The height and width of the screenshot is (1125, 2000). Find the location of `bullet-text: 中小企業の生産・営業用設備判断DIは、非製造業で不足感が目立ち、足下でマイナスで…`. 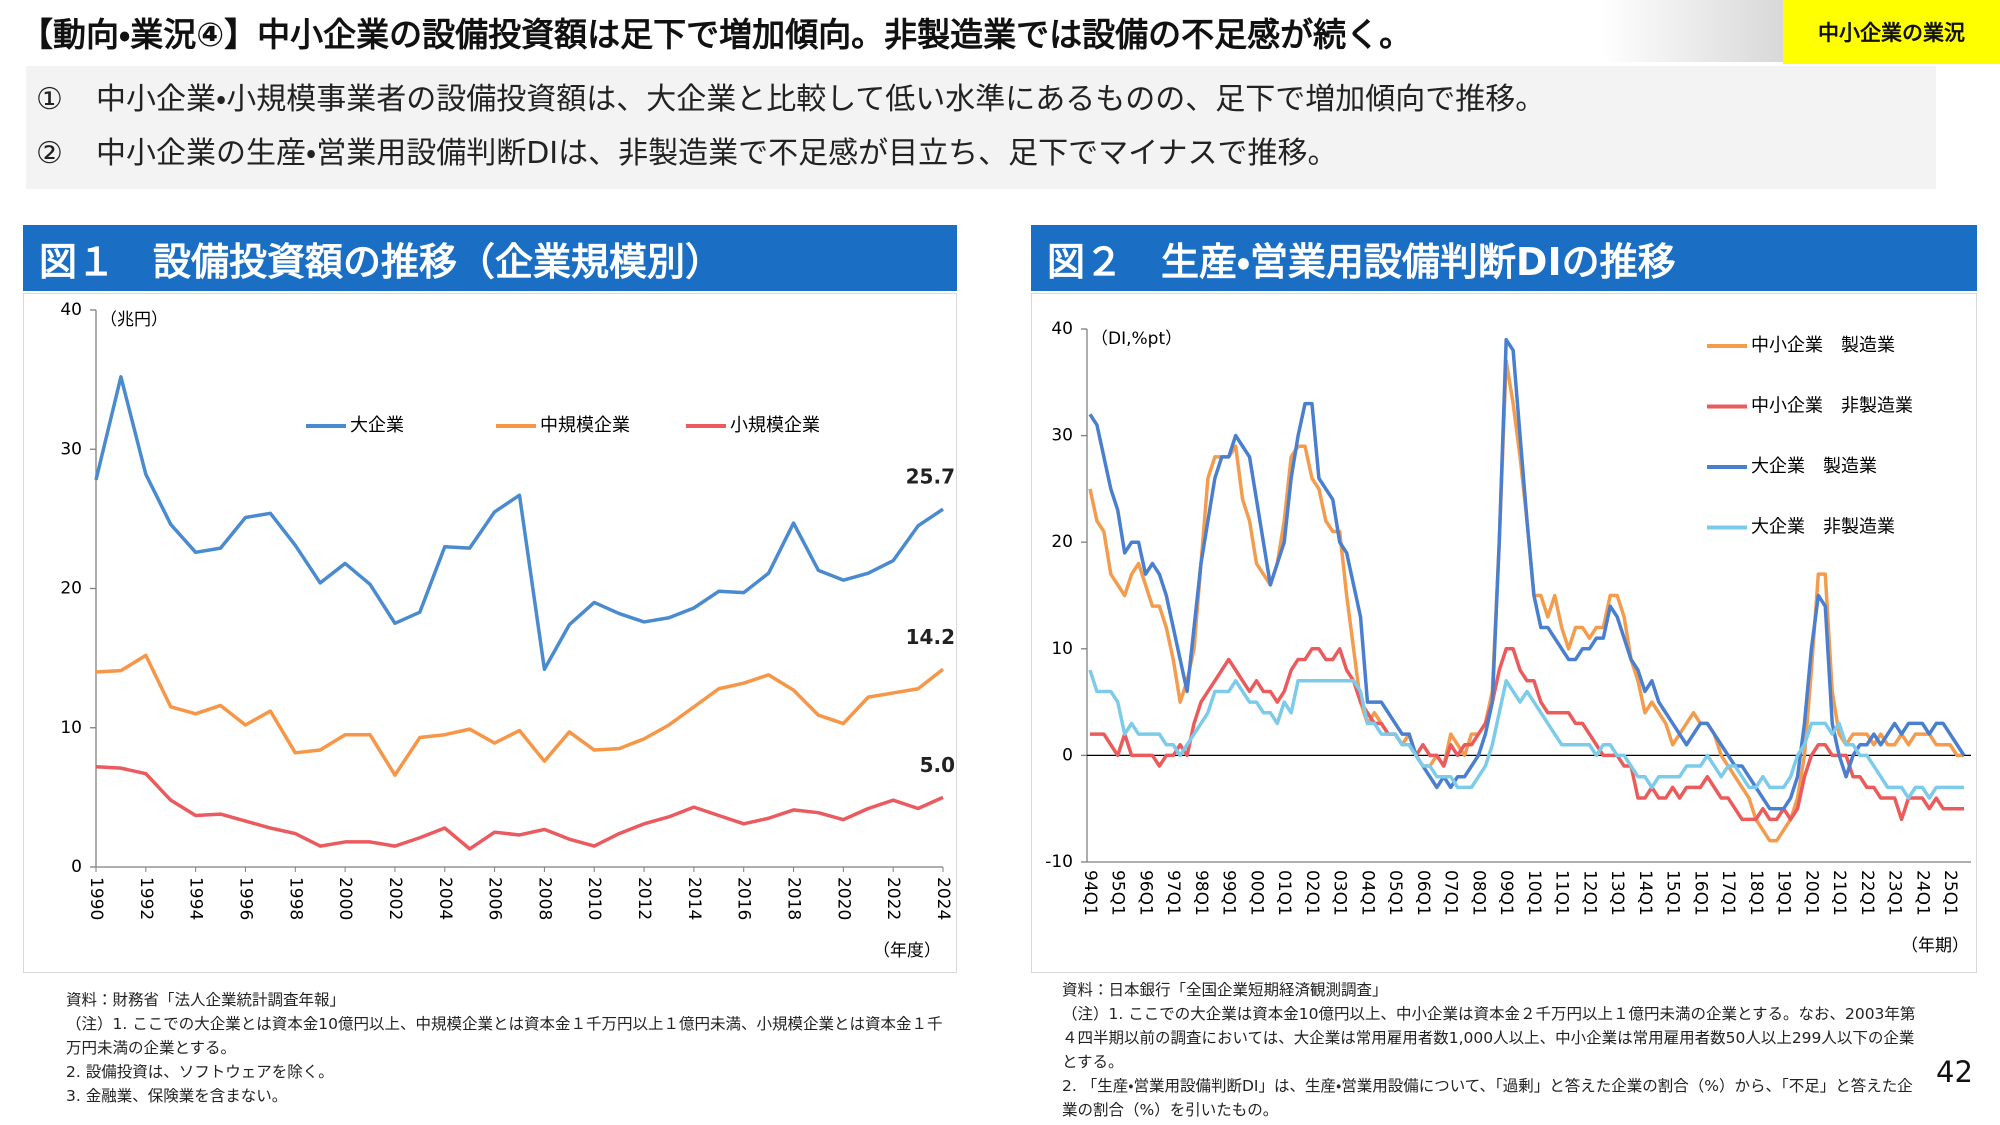

bullet-text: 中小企業の生産・営業用設備判断DIは、非製造業で不足感が目立ち、足下でマイナスで… is located at coordinates (717, 153).